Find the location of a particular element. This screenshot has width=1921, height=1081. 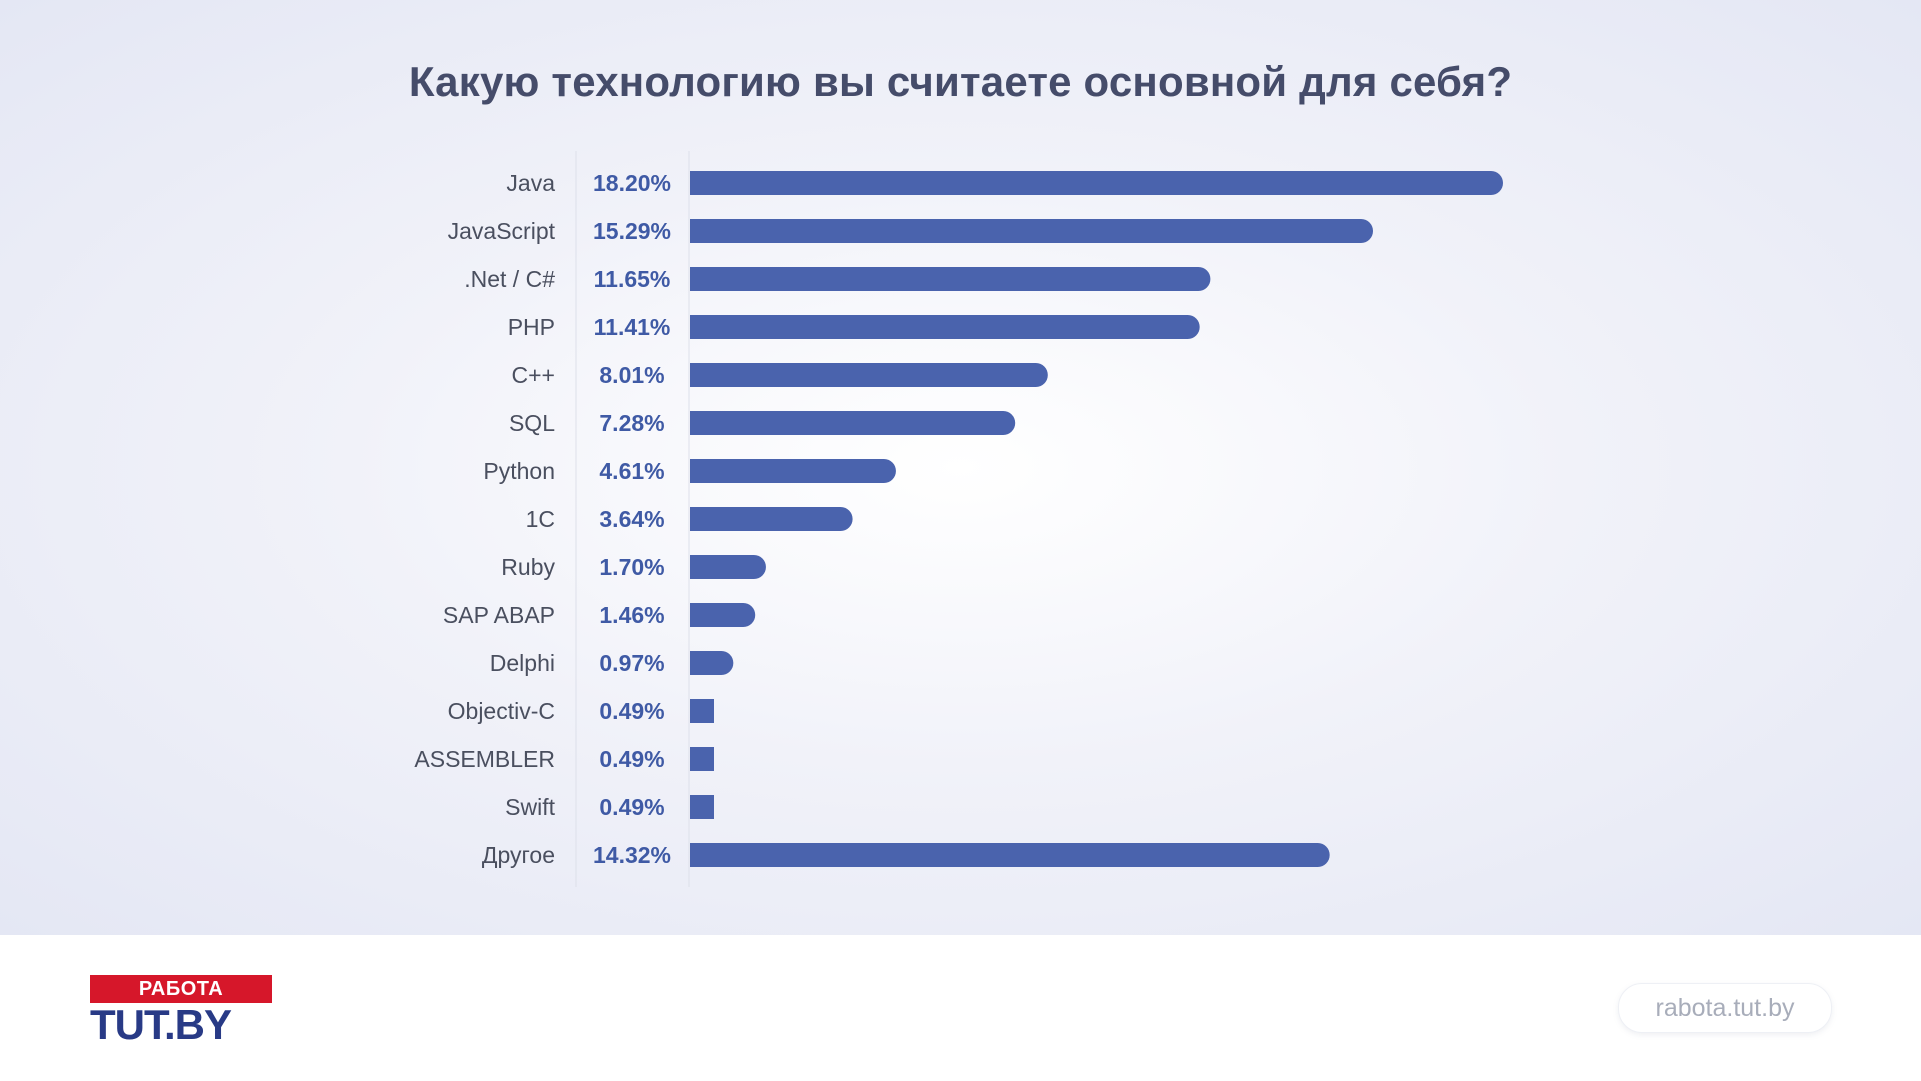

rabota-tutby-logo: РАБОТА TUT.BY is located at coordinates (181, 1011).